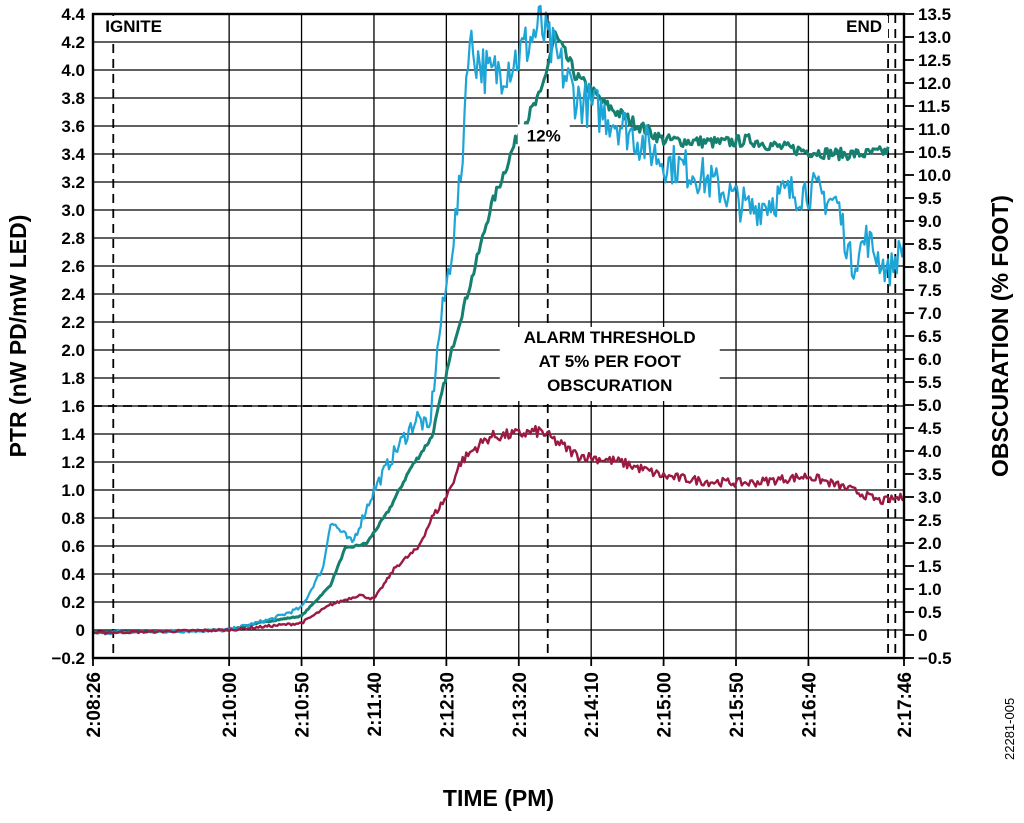 This screenshot has width=1024, height=823. What do you see at coordinates (610, 337) in the screenshot?
I see `alarm-label-line1: ALARM THRESHOLD` at bounding box center [610, 337].